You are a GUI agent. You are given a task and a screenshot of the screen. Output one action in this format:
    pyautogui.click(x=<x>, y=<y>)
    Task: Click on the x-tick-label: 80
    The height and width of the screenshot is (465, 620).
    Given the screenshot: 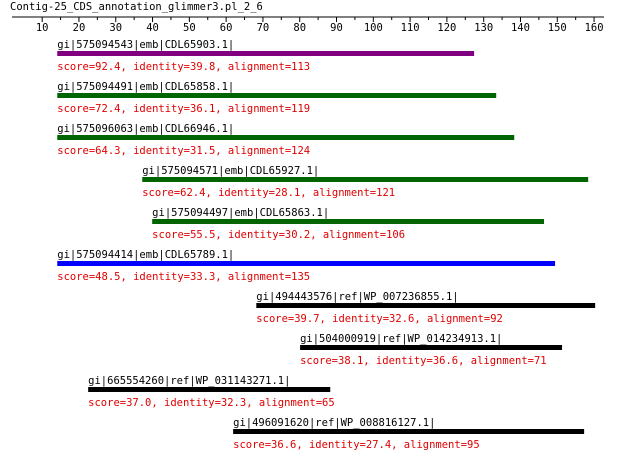 What is the action you would take?
    pyautogui.click(x=299, y=28)
    